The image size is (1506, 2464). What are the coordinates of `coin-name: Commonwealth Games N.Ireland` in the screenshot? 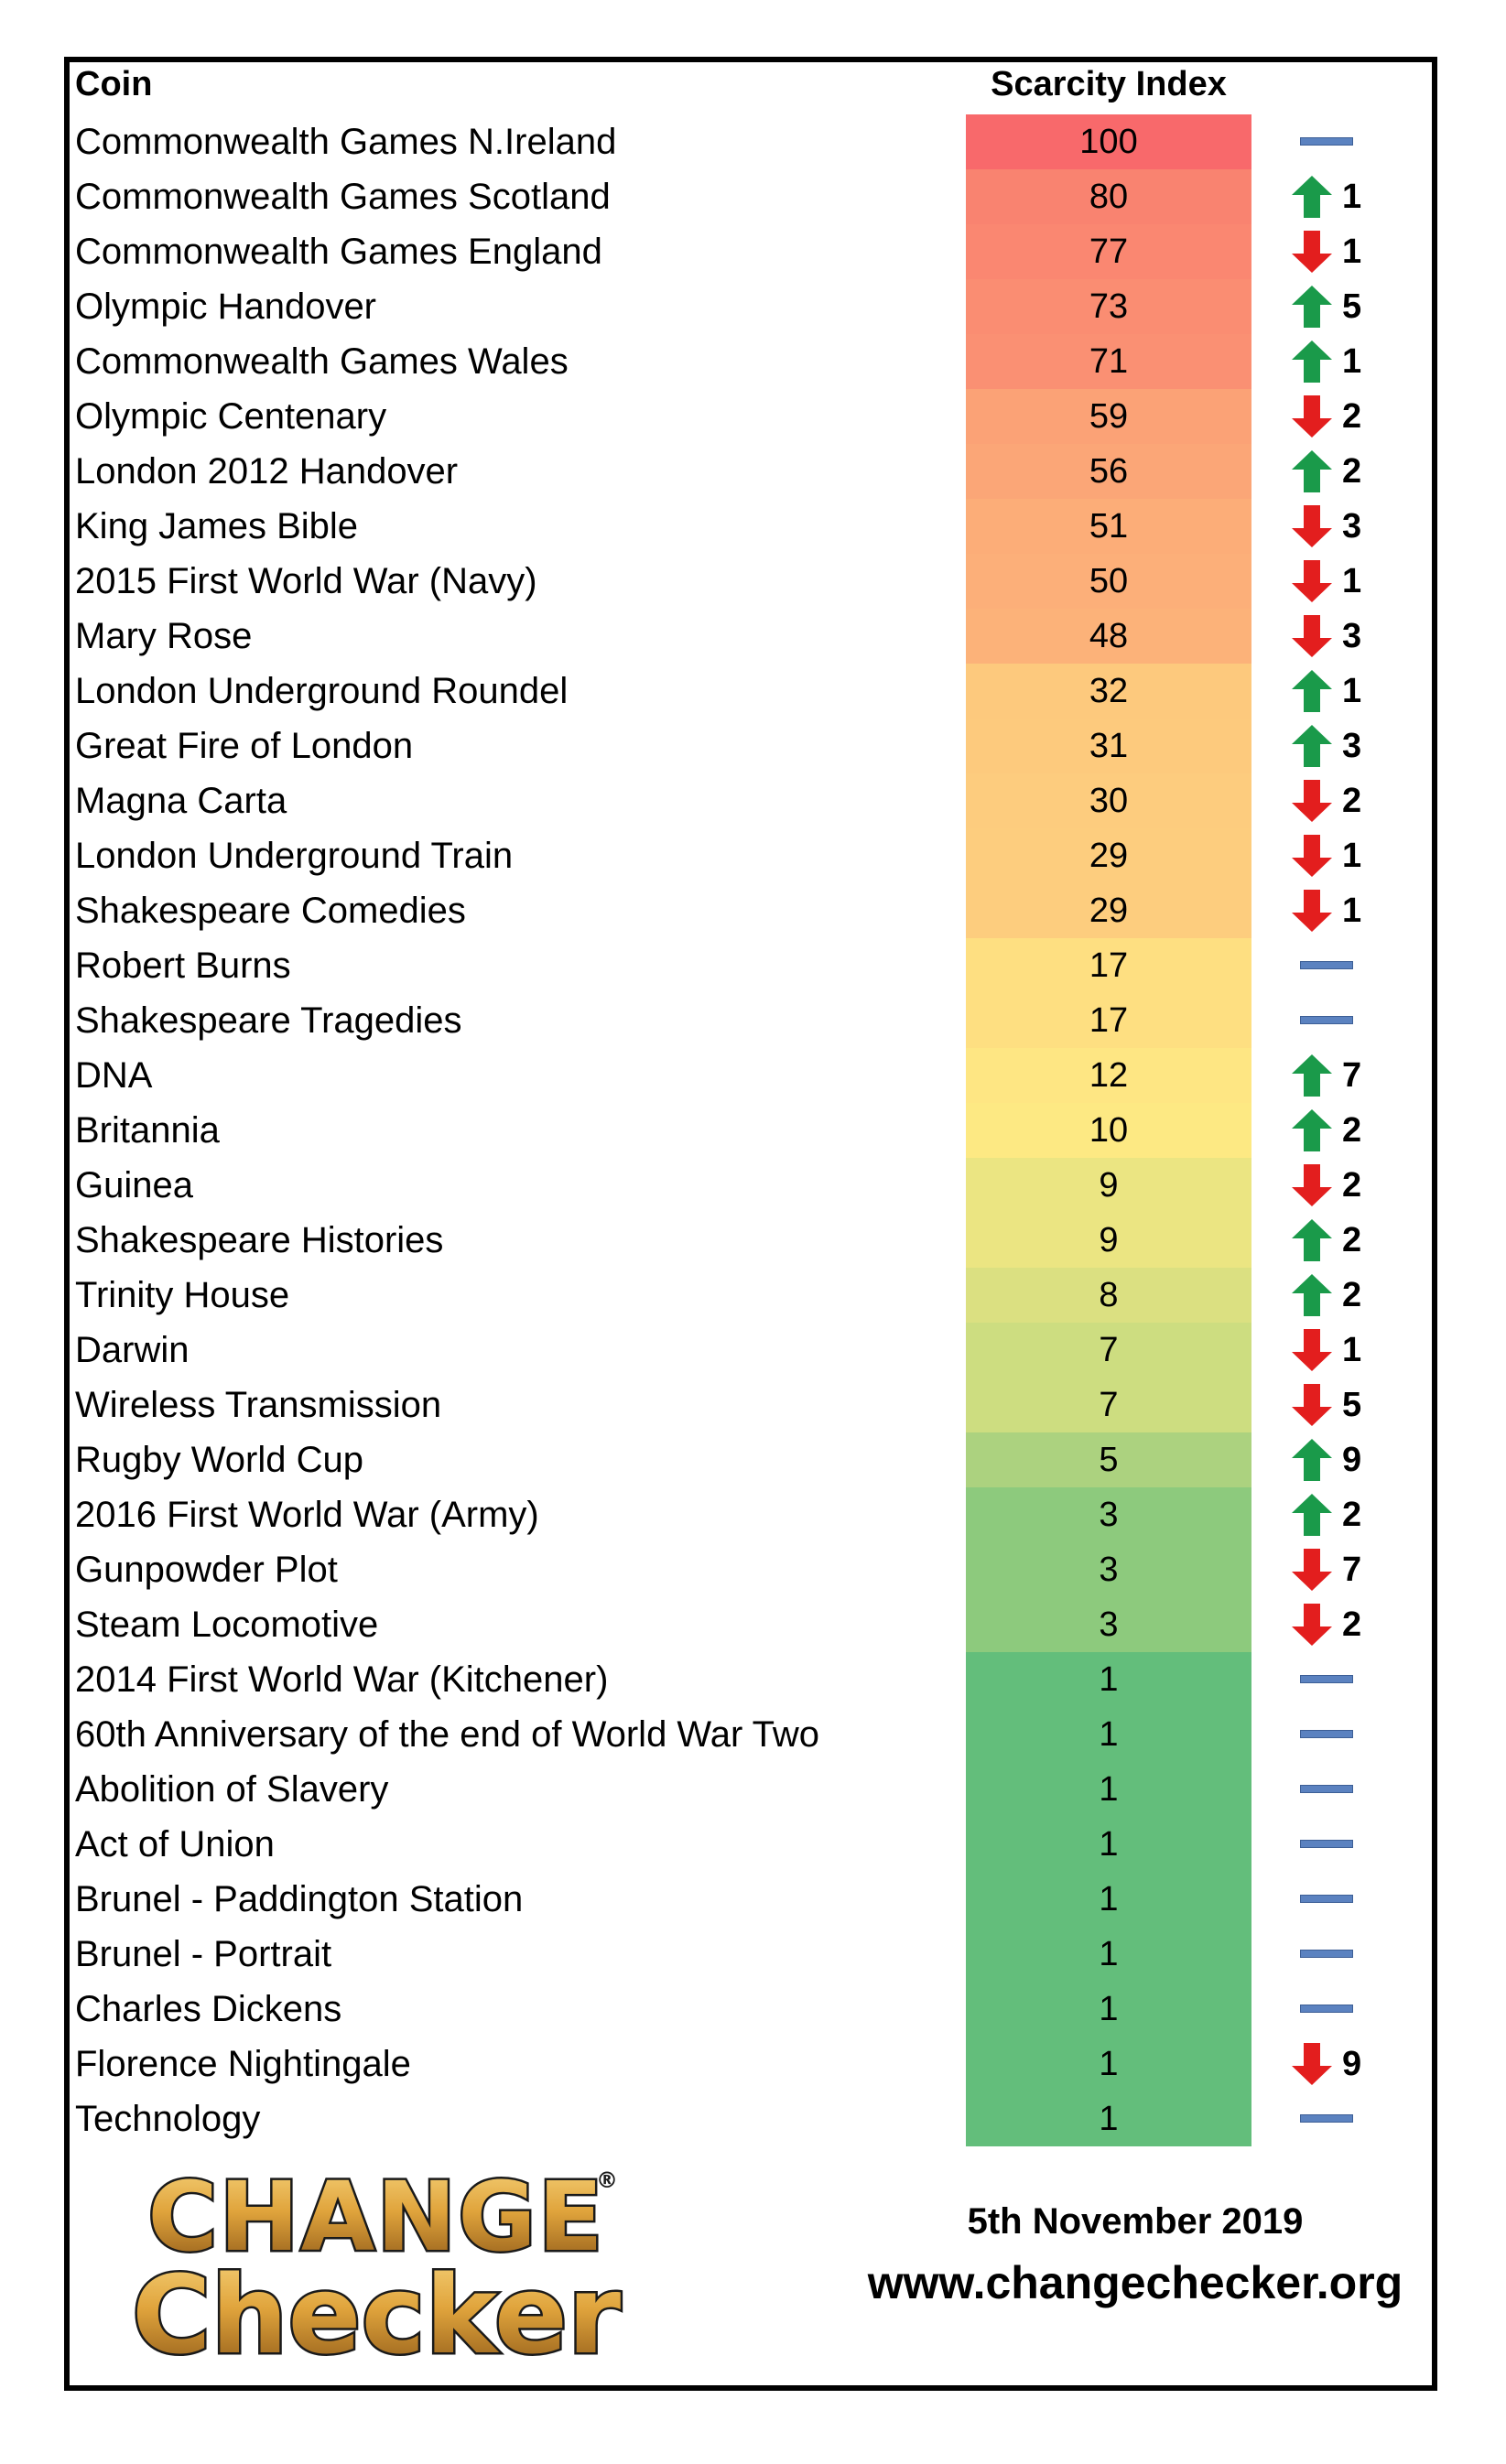 It's located at (346, 142).